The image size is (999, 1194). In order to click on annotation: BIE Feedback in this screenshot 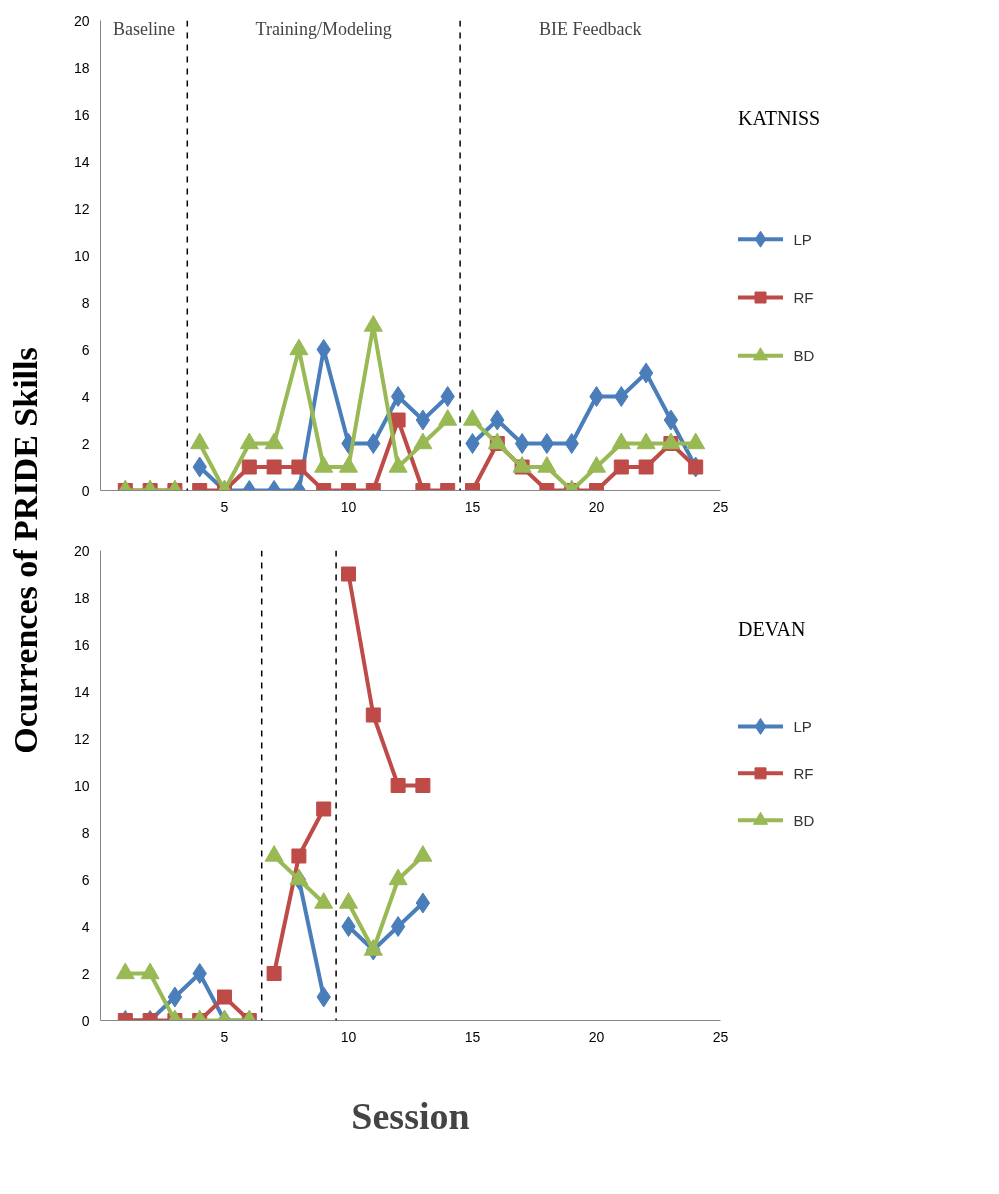, I will do `click(590, 28)`.